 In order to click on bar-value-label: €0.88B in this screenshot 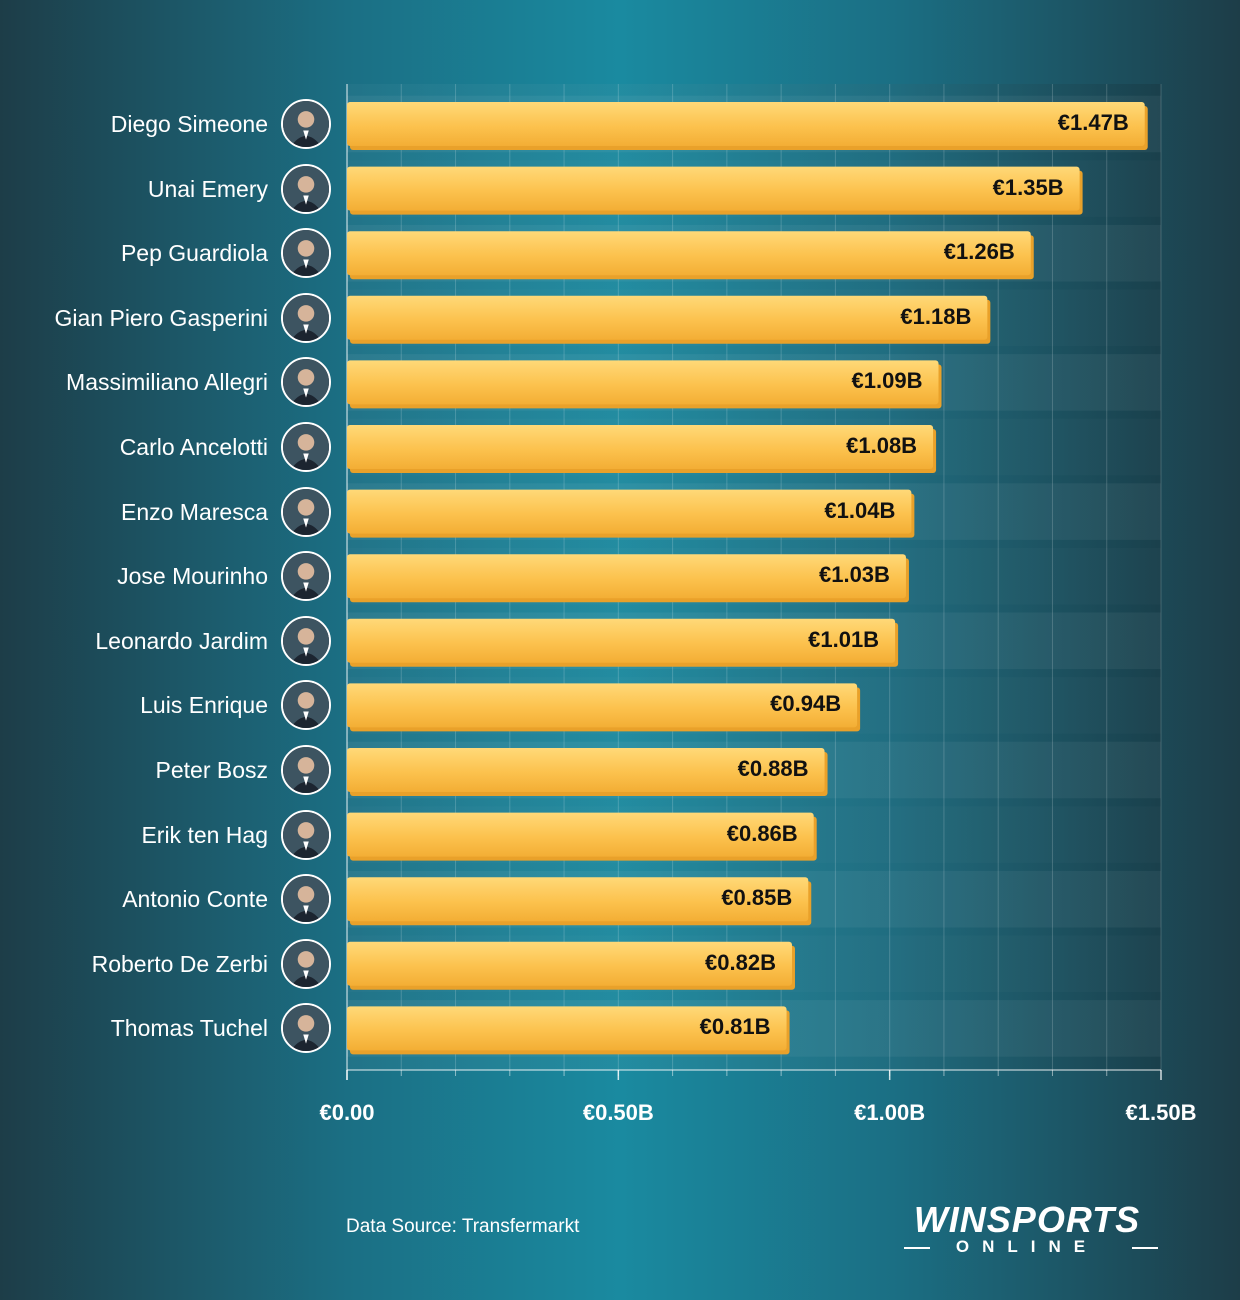, I will do `click(773, 768)`.